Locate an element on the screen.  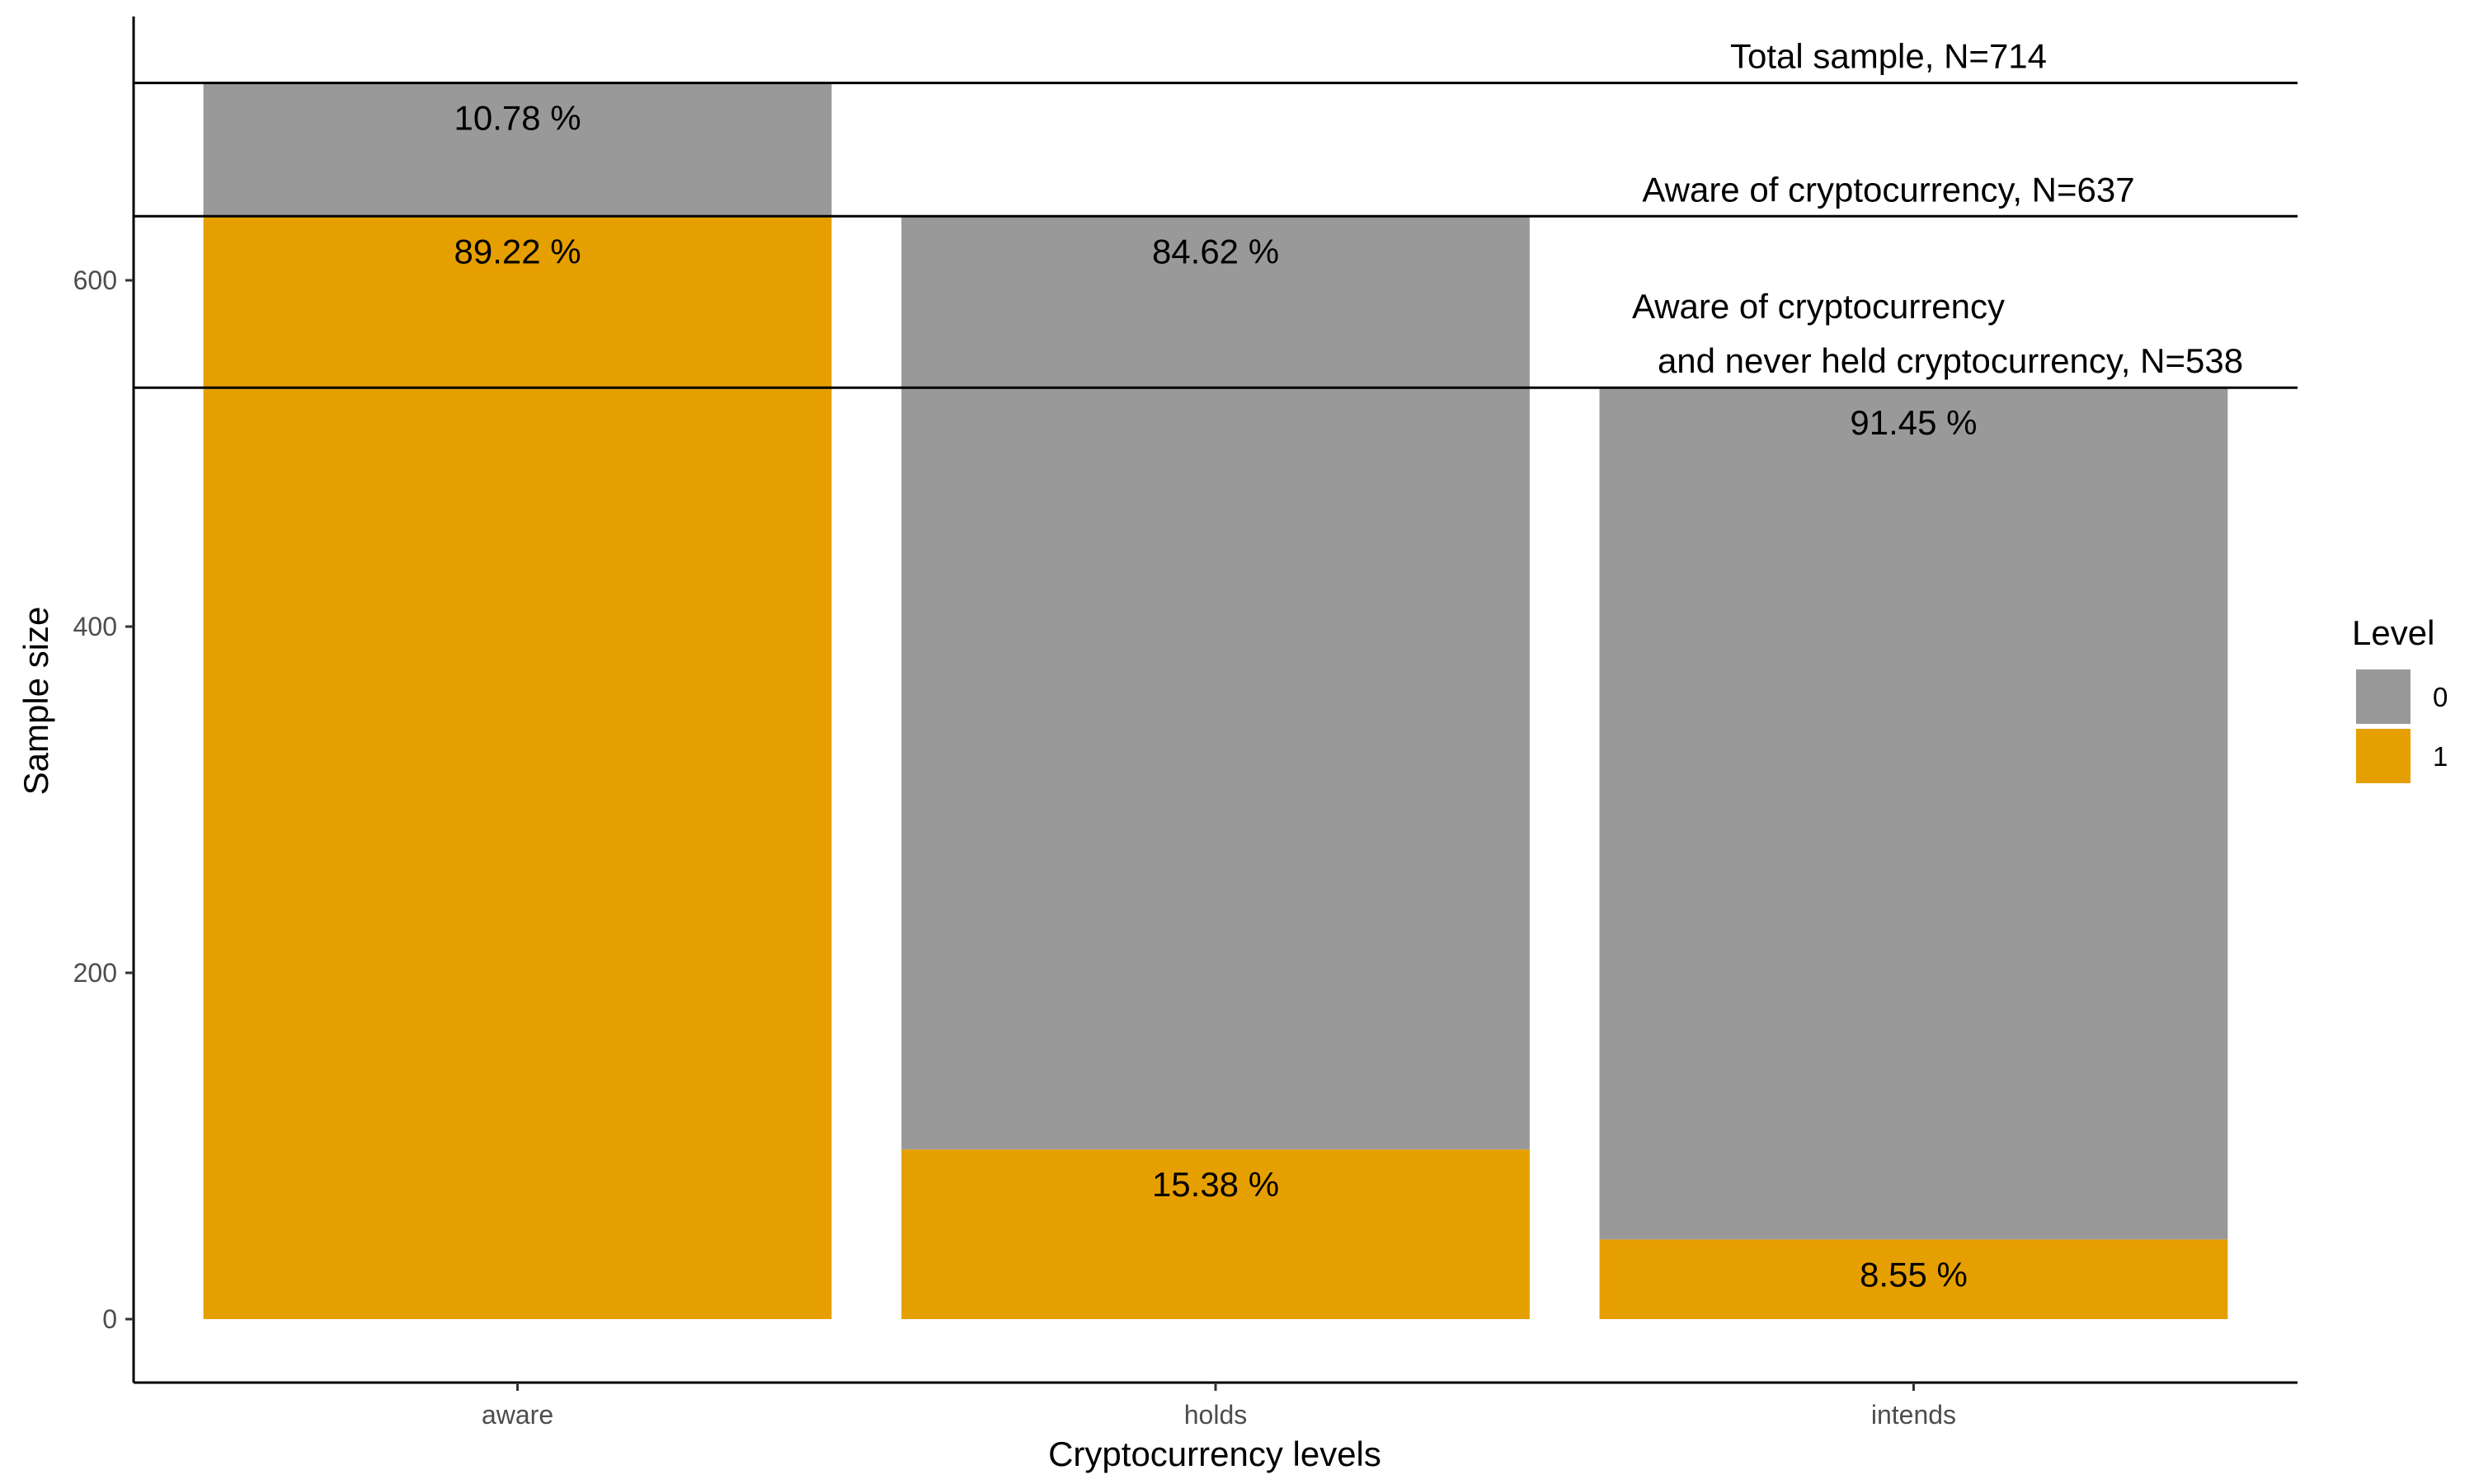
reference-line-label-3-line-1: Aware of cryptocurrency is located at coordinates (1818, 306).